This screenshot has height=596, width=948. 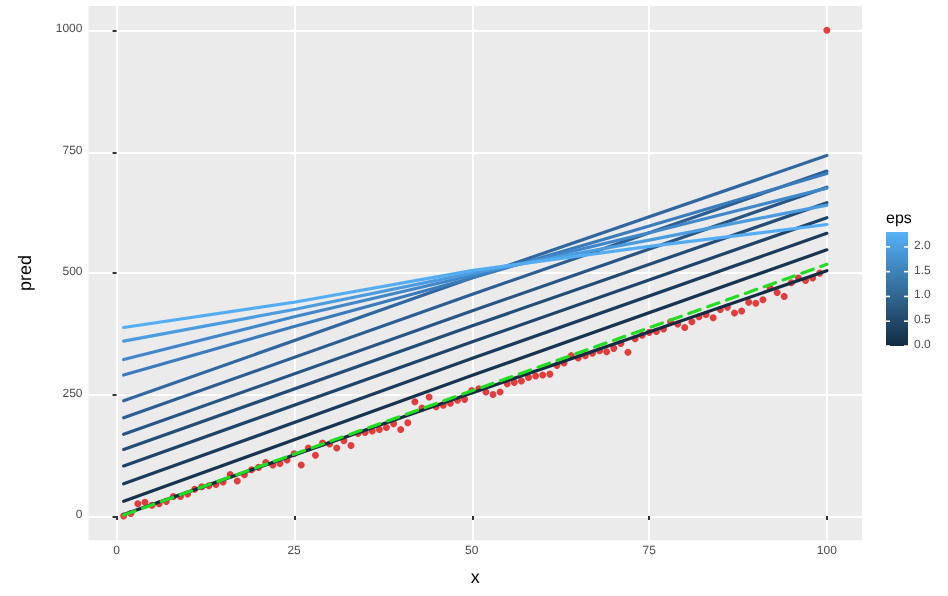 What do you see at coordinates (475, 577) in the screenshot?
I see `x-axis-title: x` at bounding box center [475, 577].